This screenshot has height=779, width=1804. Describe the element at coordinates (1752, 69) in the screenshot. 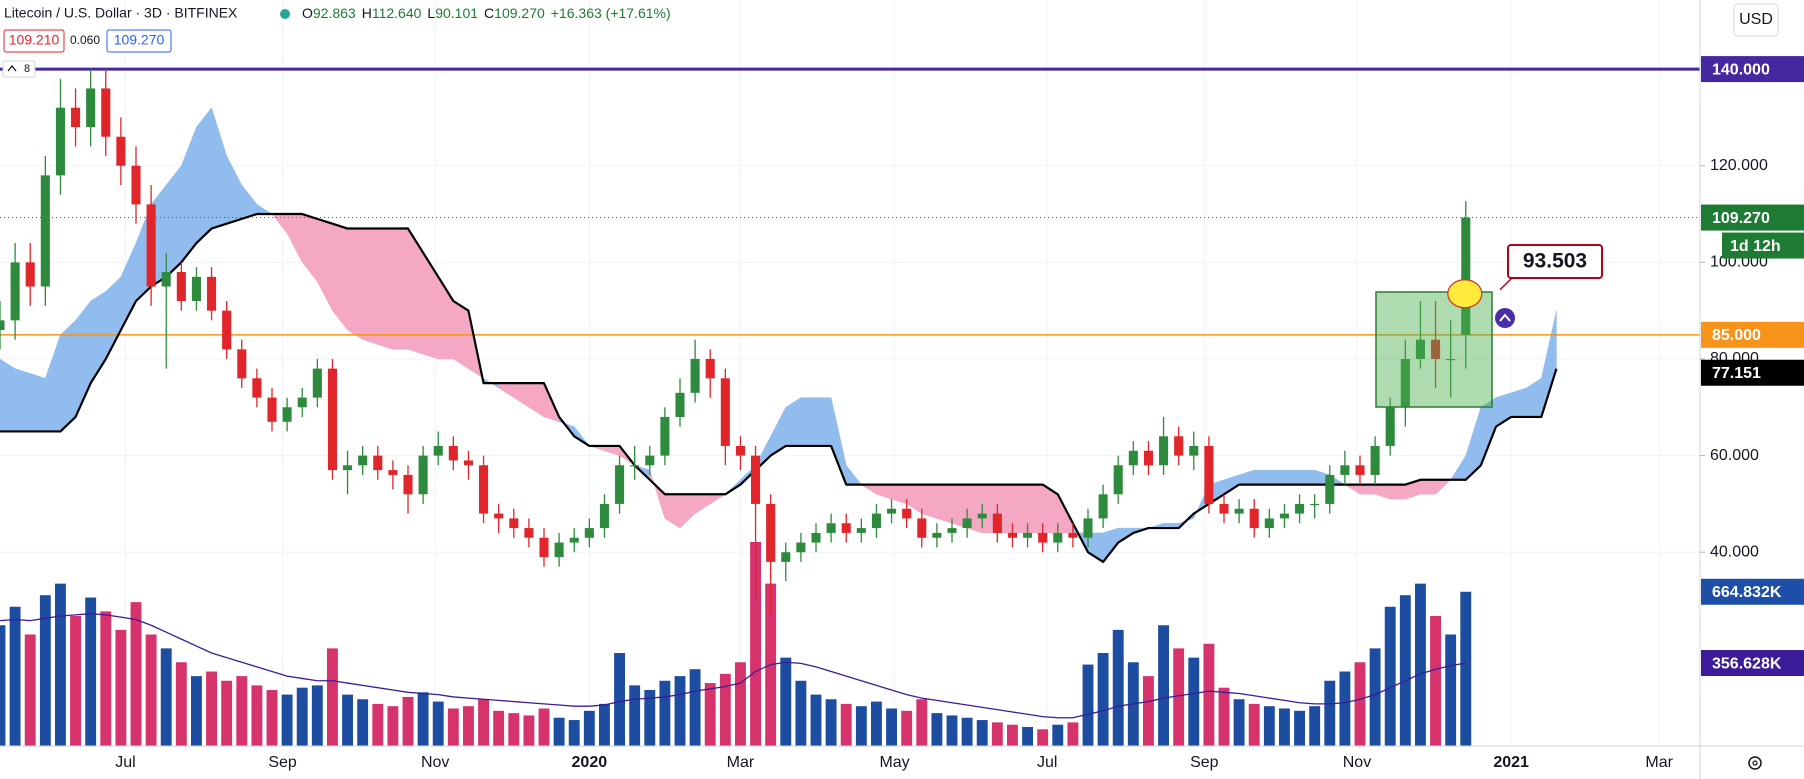

I see `price-line-label-box` at that location.